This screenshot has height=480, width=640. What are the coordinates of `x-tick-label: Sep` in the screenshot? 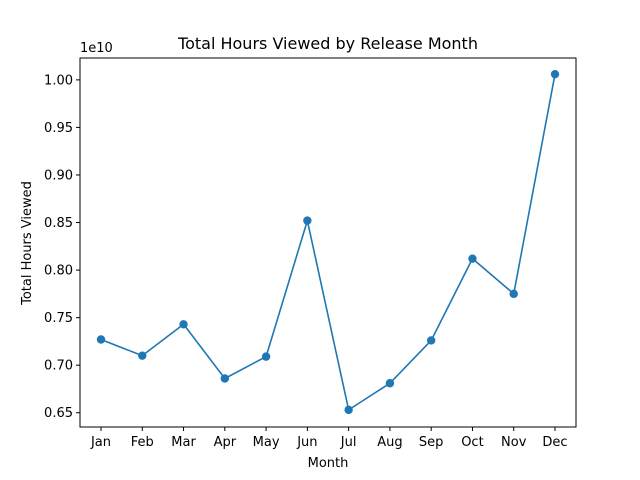 It's located at (431, 442).